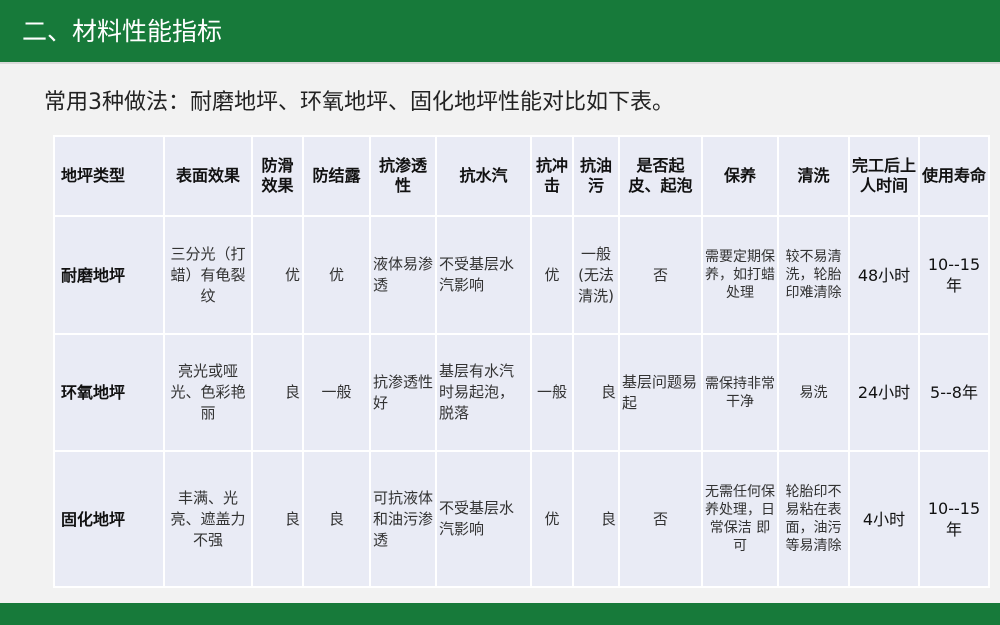 The width and height of the screenshot is (1000, 625). What do you see at coordinates (596, 275) in the screenshot?
I see `table-cell: 一般(无法清洗)` at bounding box center [596, 275].